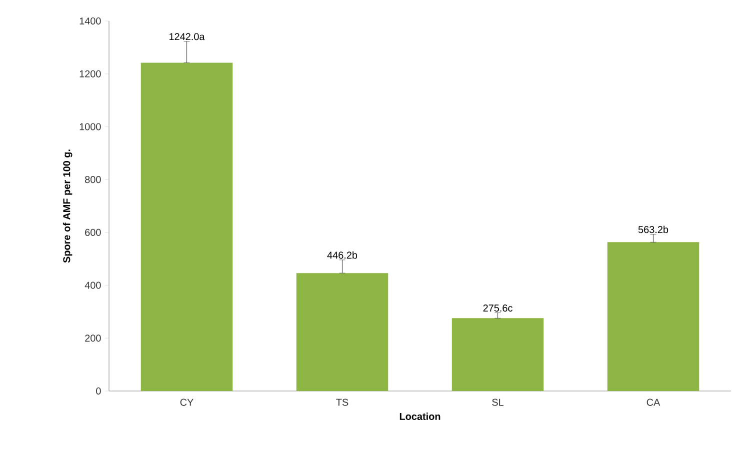 This screenshot has width=740, height=454. I want to click on data-label: 275.6c, so click(497, 308).